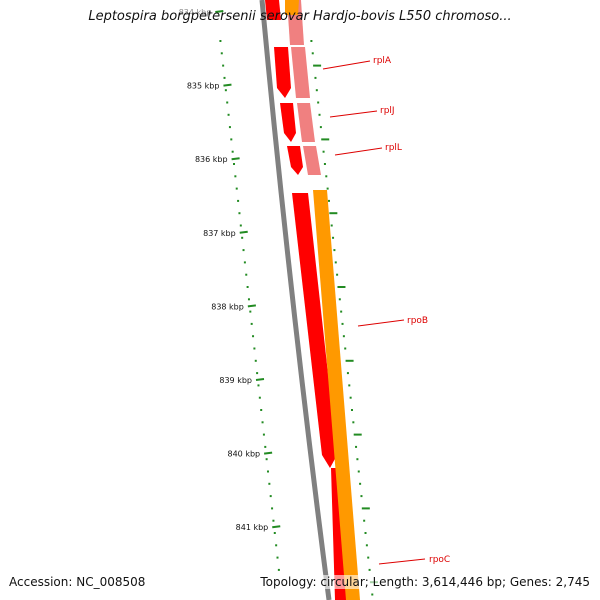 The image size is (600, 600). I want to click on gene-arrow-rpoB, so click(314, 330).